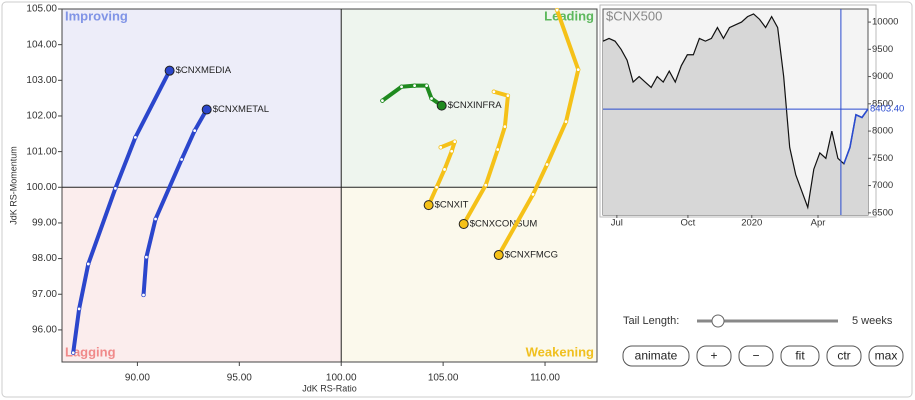 Image resolution: width=915 pixels, height=400 pixels. What do you see at coordinates (560, 351) in the screenshot?
I see `quadrant-label: Weakening` at bounding box center [560, 351].